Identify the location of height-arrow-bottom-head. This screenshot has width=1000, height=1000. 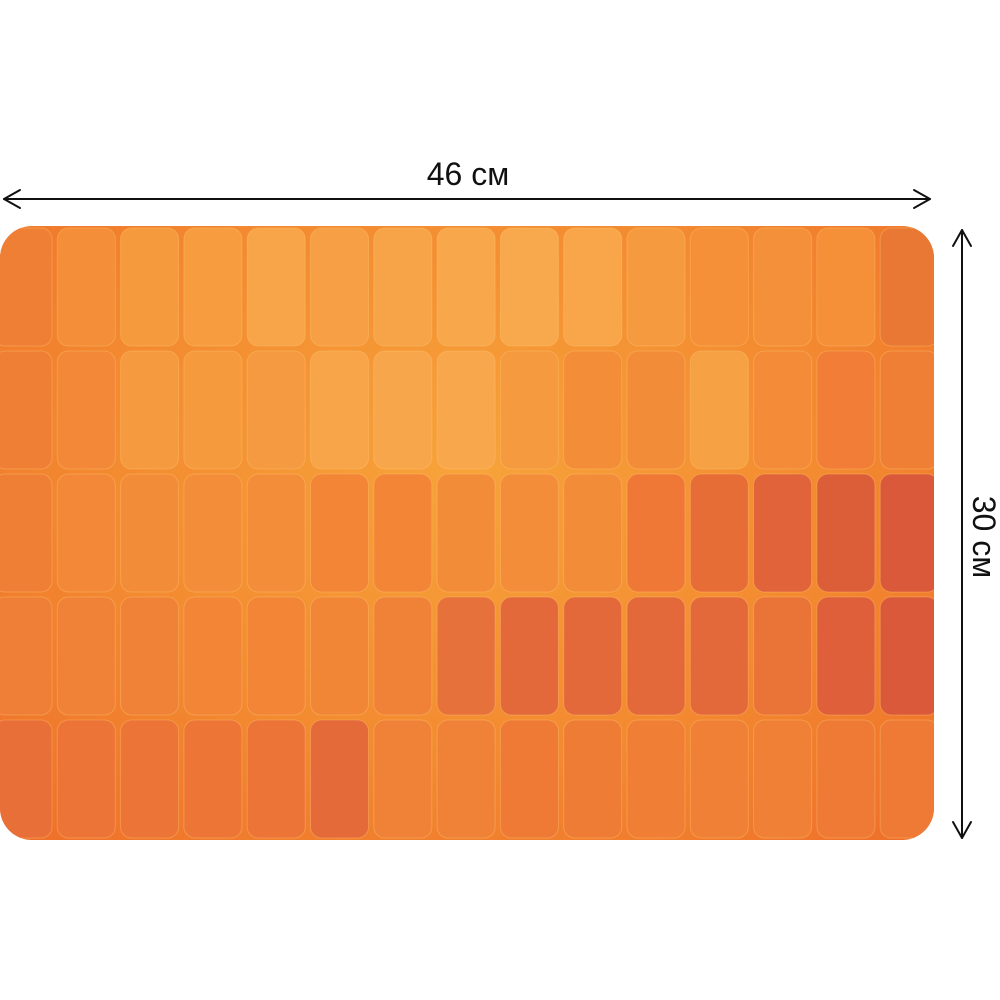
(962, 830).